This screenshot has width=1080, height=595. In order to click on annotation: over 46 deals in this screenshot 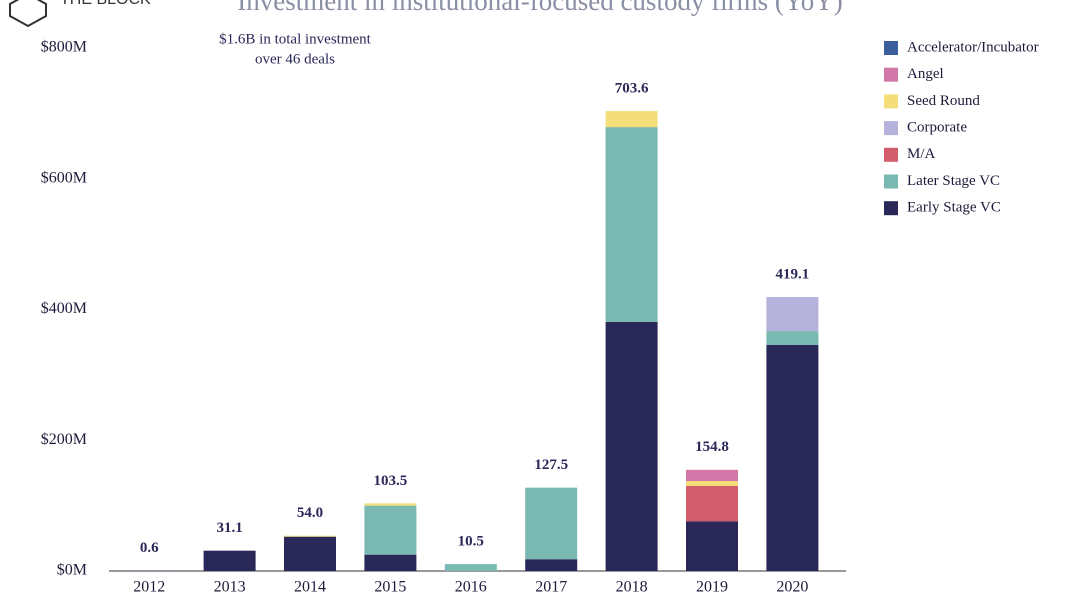, I will do `click(295, 59)`.